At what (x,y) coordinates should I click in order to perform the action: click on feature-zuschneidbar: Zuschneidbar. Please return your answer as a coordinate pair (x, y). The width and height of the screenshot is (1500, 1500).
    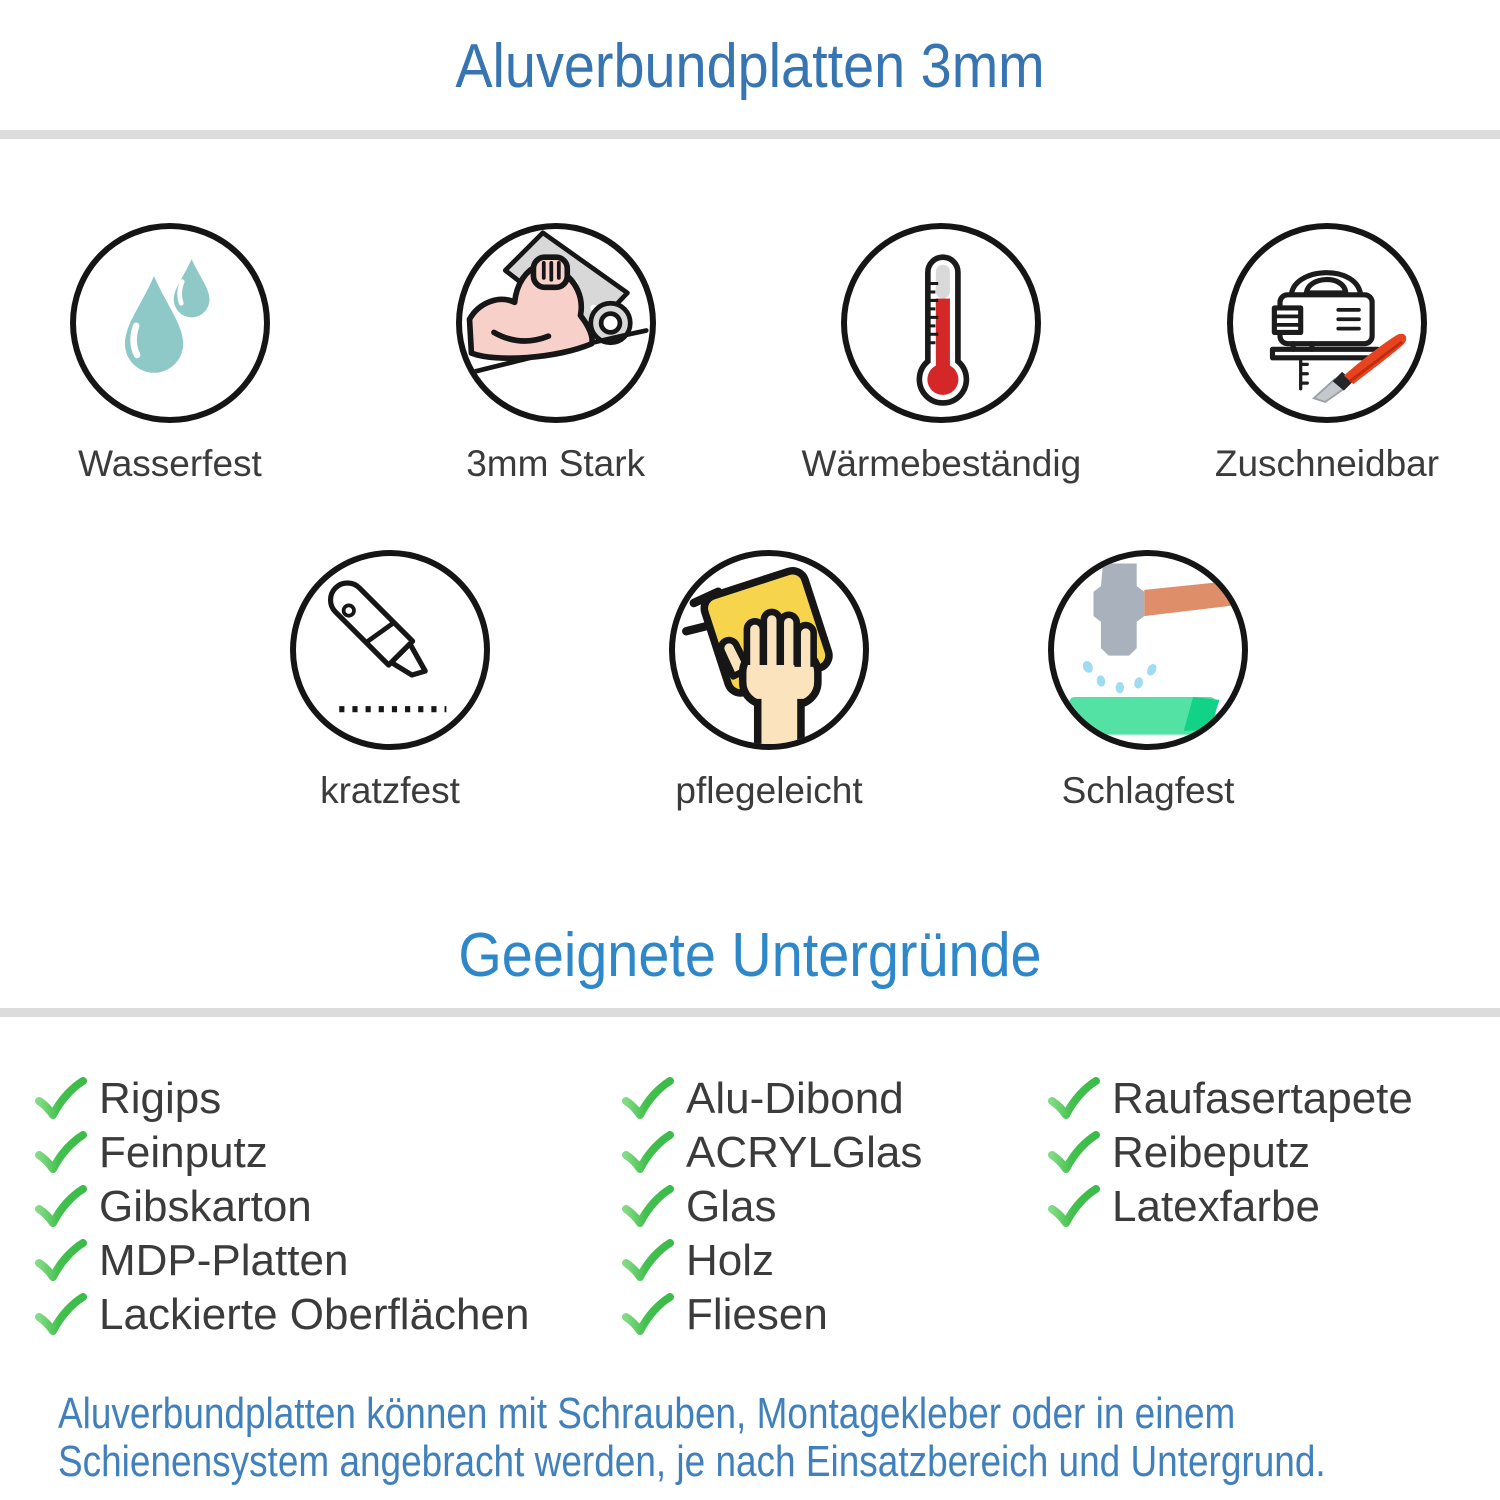
    Looking at the image, I should click on (1327, 354).